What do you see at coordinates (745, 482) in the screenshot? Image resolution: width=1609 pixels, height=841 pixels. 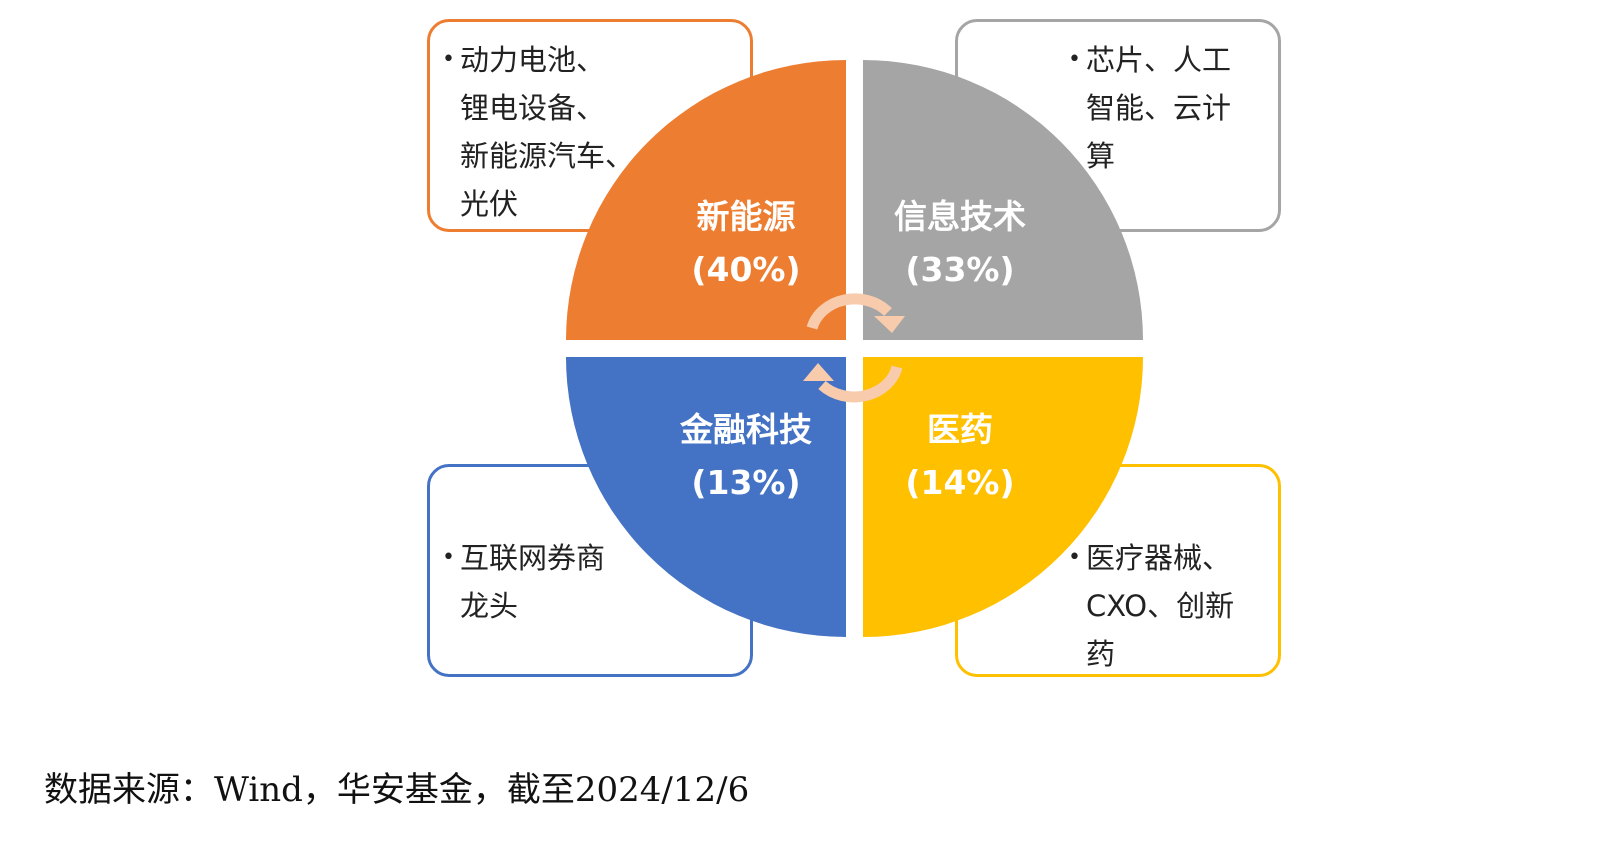 I see `fintech-percent: (13%)` at bounding box center [745, 482].